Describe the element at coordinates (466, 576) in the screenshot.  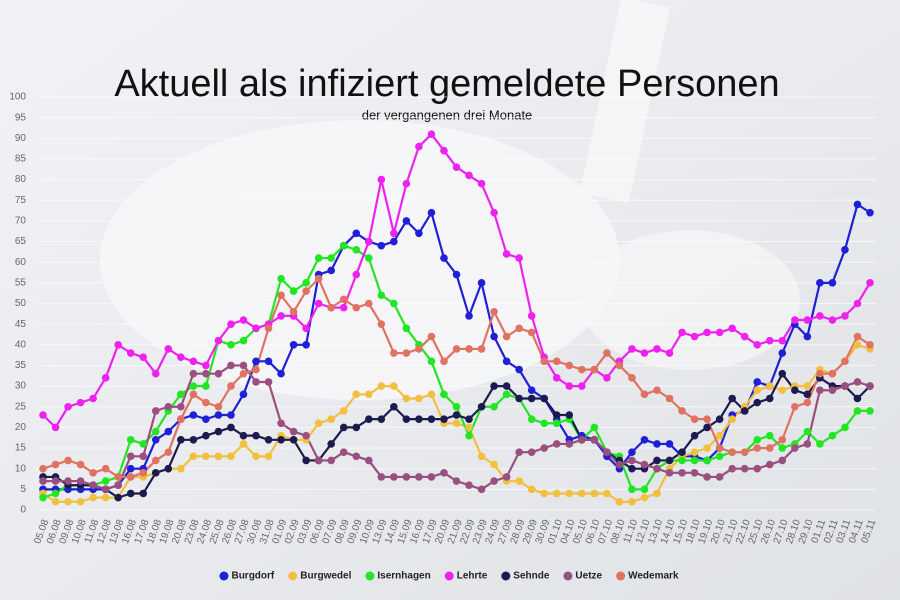
I see `legend-item: Lehrte` at that location.